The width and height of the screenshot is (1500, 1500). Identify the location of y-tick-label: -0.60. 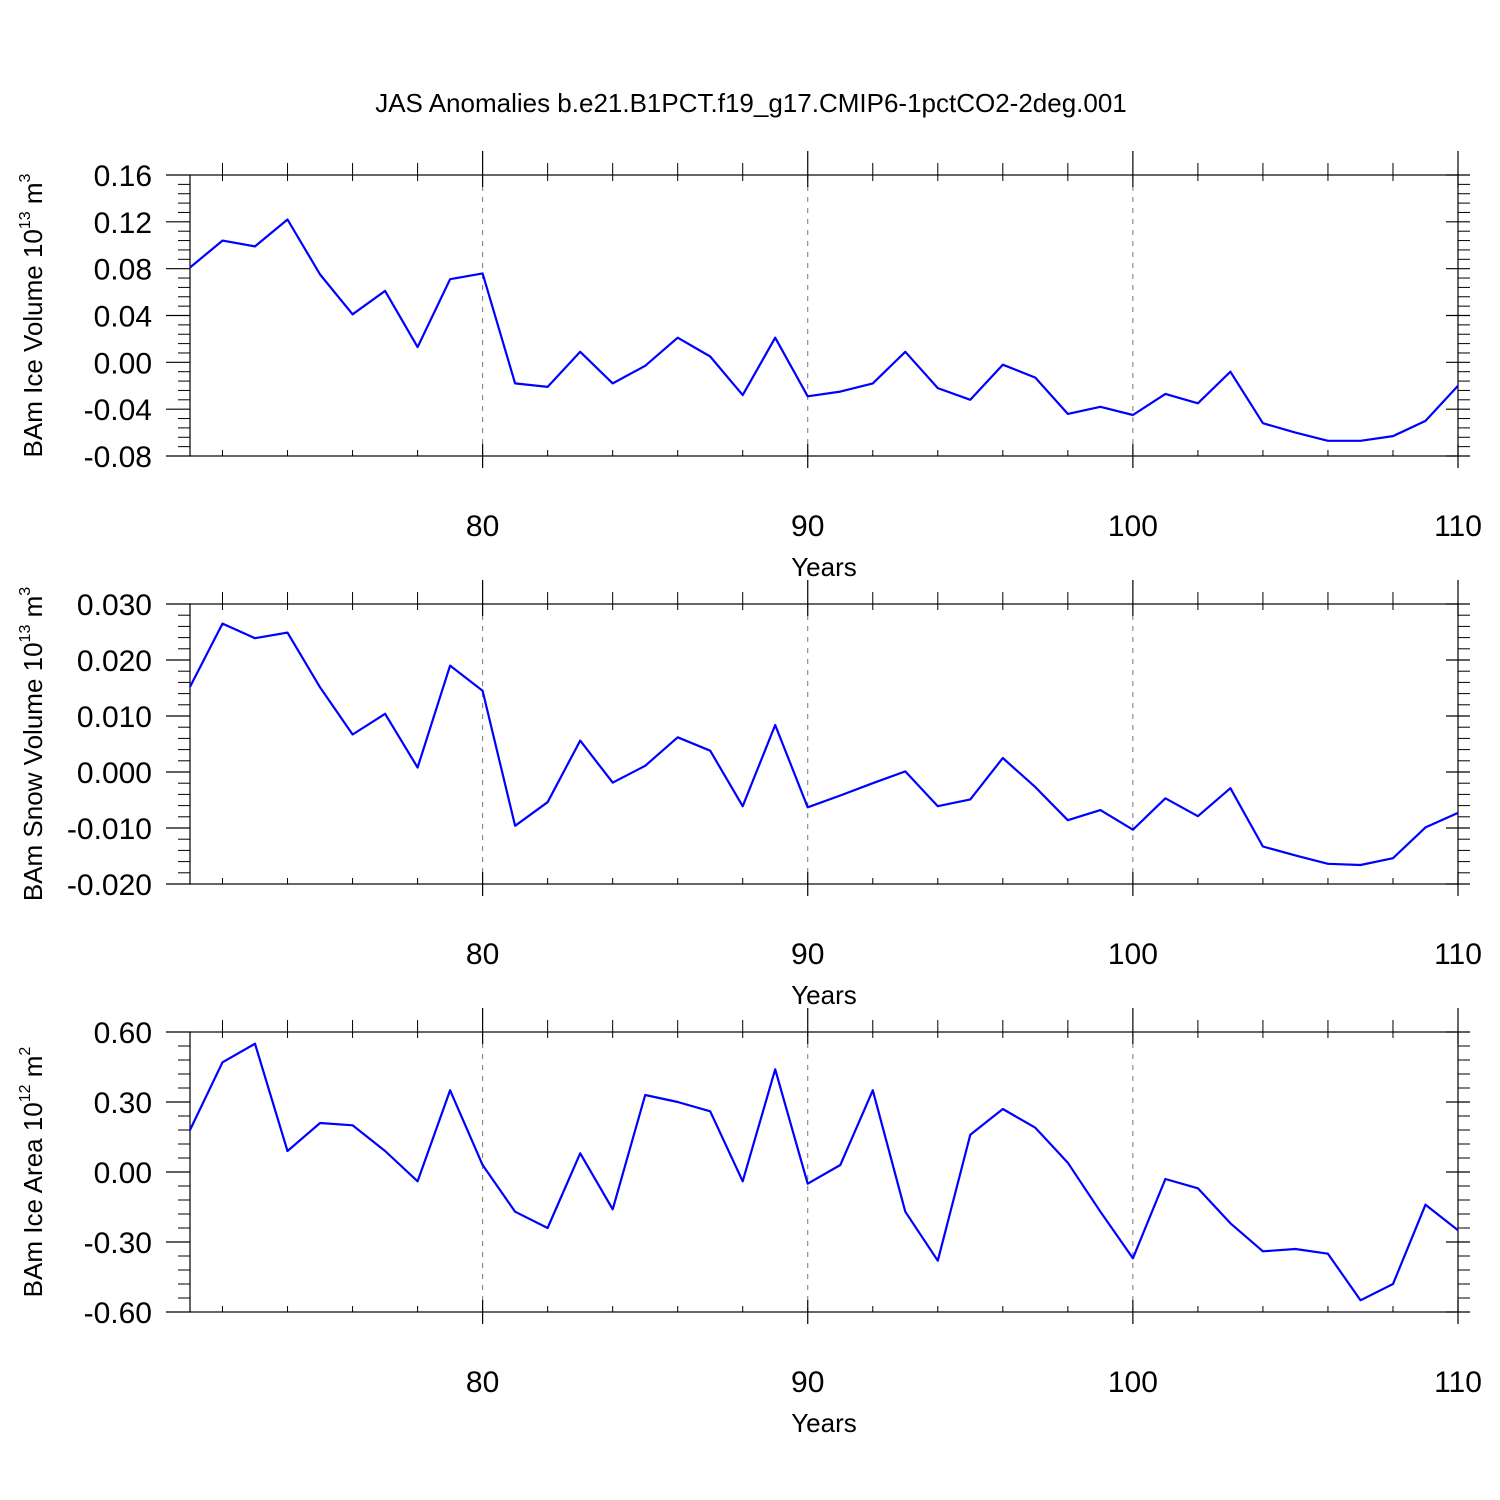
(118, 1313).